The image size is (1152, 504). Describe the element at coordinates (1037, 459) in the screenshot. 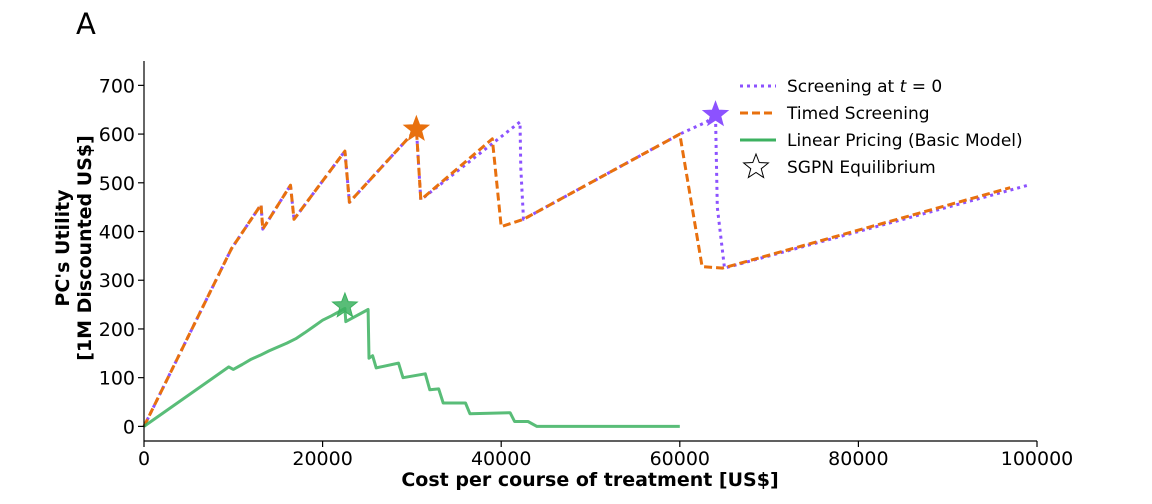

I see `x-tick-label: 100000` at that location.